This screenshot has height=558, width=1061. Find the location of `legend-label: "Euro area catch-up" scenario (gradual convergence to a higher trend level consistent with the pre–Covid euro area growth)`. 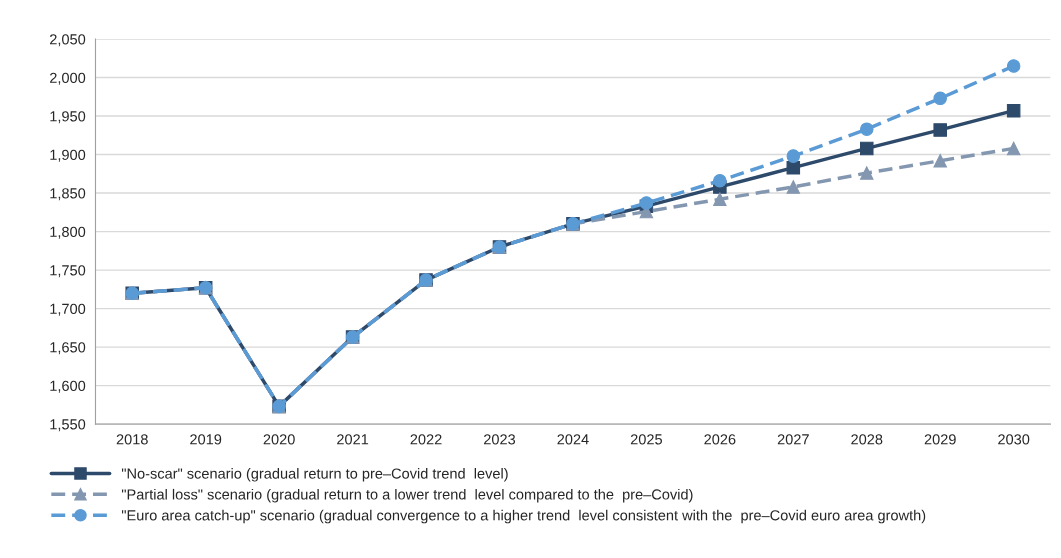

legend-label: "Euro area catch-up" scenario (gradual convergence to a higher trend level consistent with the pre–Covid euro area growth) is located at coordinates (523, 516).